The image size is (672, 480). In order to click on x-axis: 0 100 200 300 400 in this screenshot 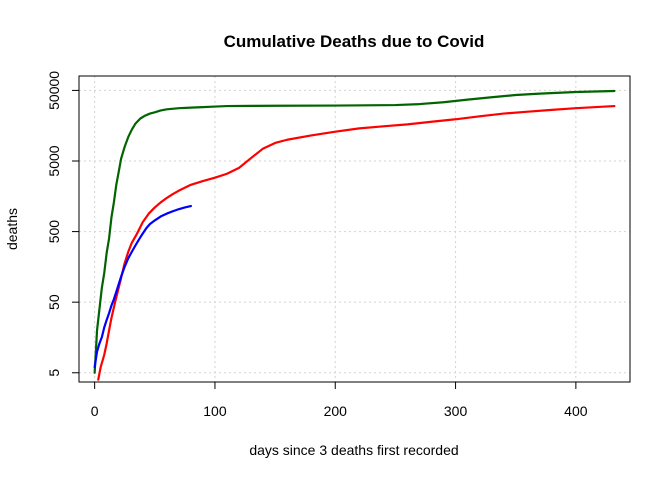, I will do `click(339, 400)`.